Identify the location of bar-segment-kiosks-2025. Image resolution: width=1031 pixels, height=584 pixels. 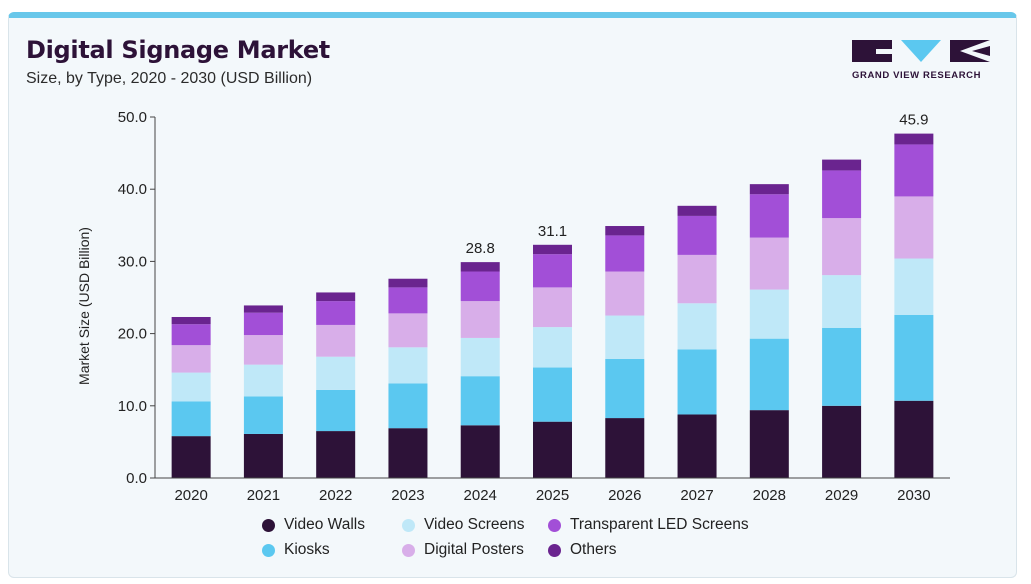
(552, 394).